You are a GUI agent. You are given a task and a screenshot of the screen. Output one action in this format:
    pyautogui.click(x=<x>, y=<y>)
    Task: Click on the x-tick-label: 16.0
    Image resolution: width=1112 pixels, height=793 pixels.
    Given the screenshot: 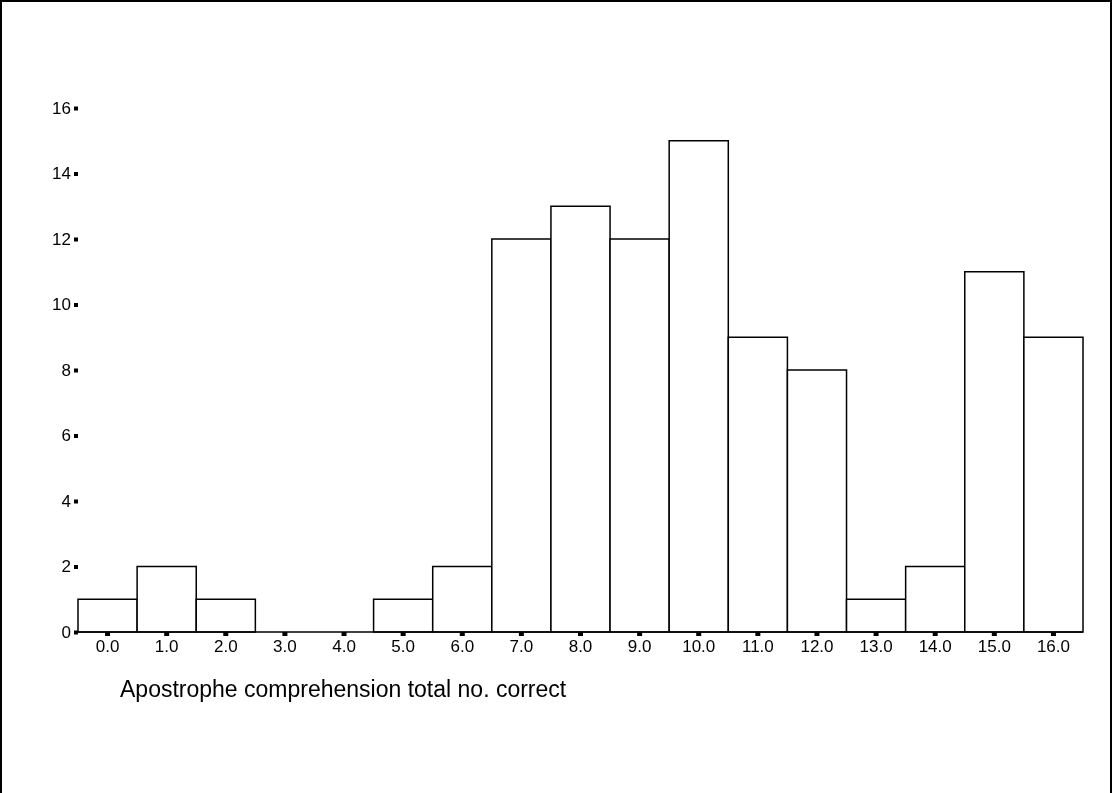 What is the action you would take?
    pyautogui.click(x=1053, y=647)
    